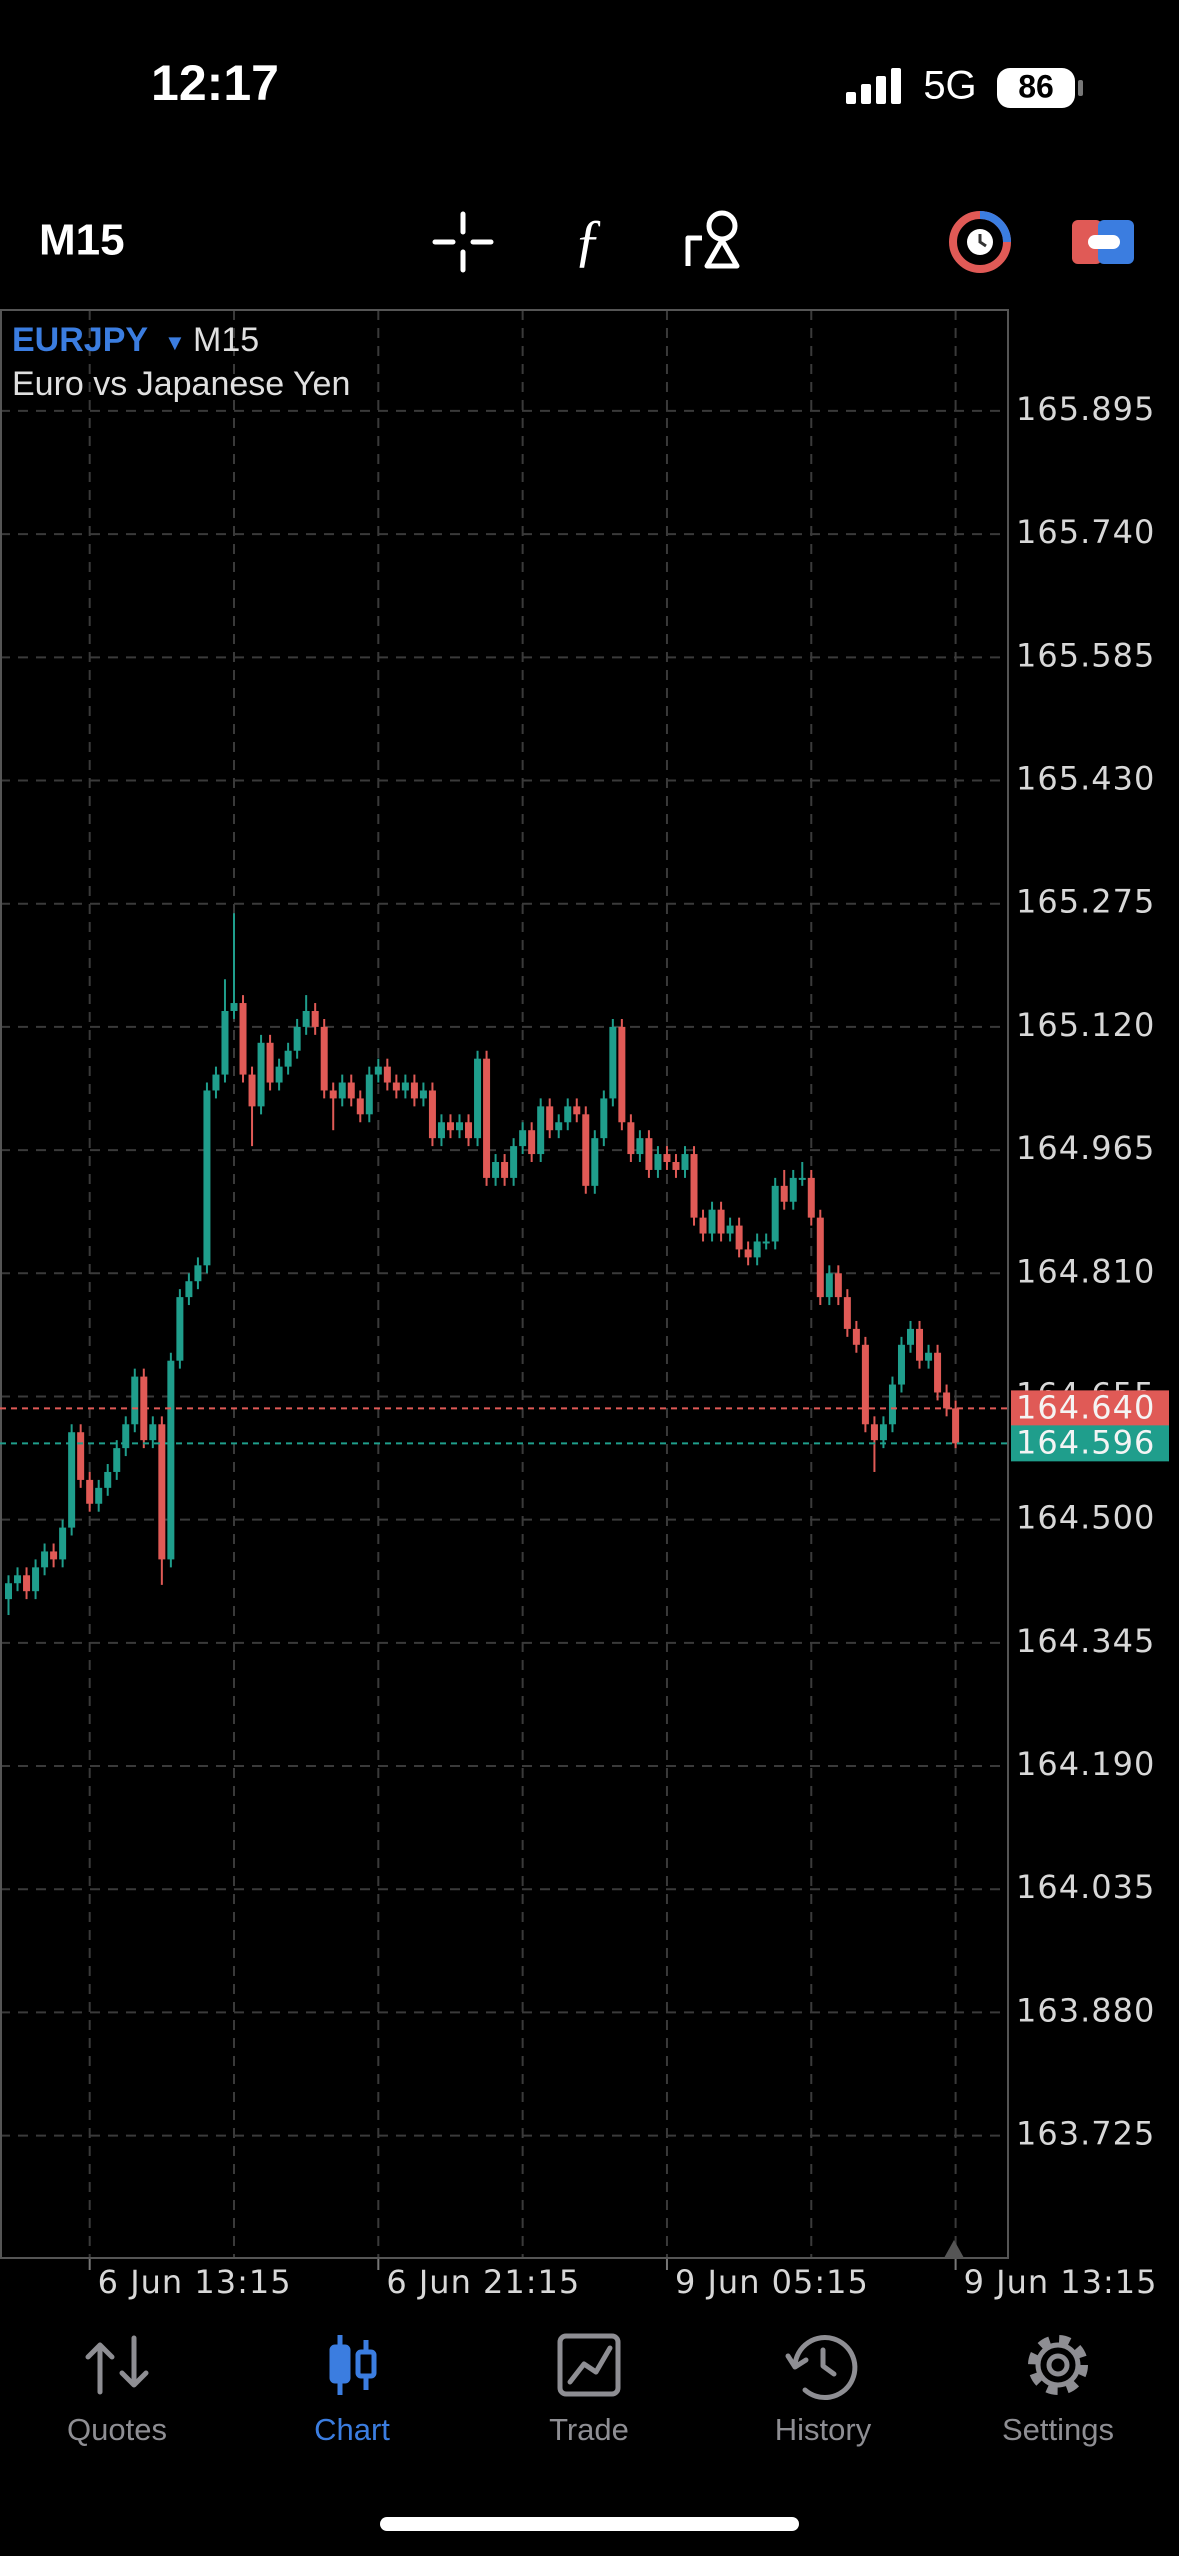  Describe the element at coordinates (1080, 88) in the screenshot. I see `battery-cap` at that location.